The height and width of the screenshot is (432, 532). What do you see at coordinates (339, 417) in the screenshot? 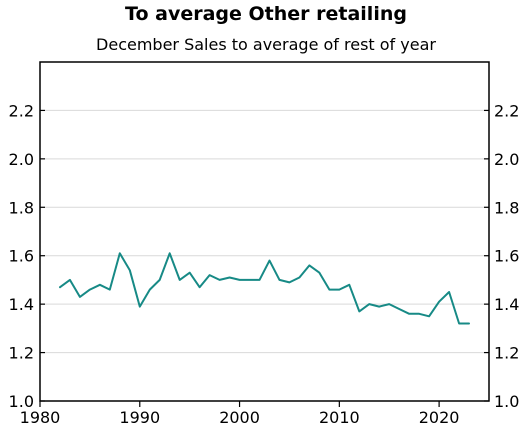
I see `x-tick-label: 2010` at bounding box center [339, 417].